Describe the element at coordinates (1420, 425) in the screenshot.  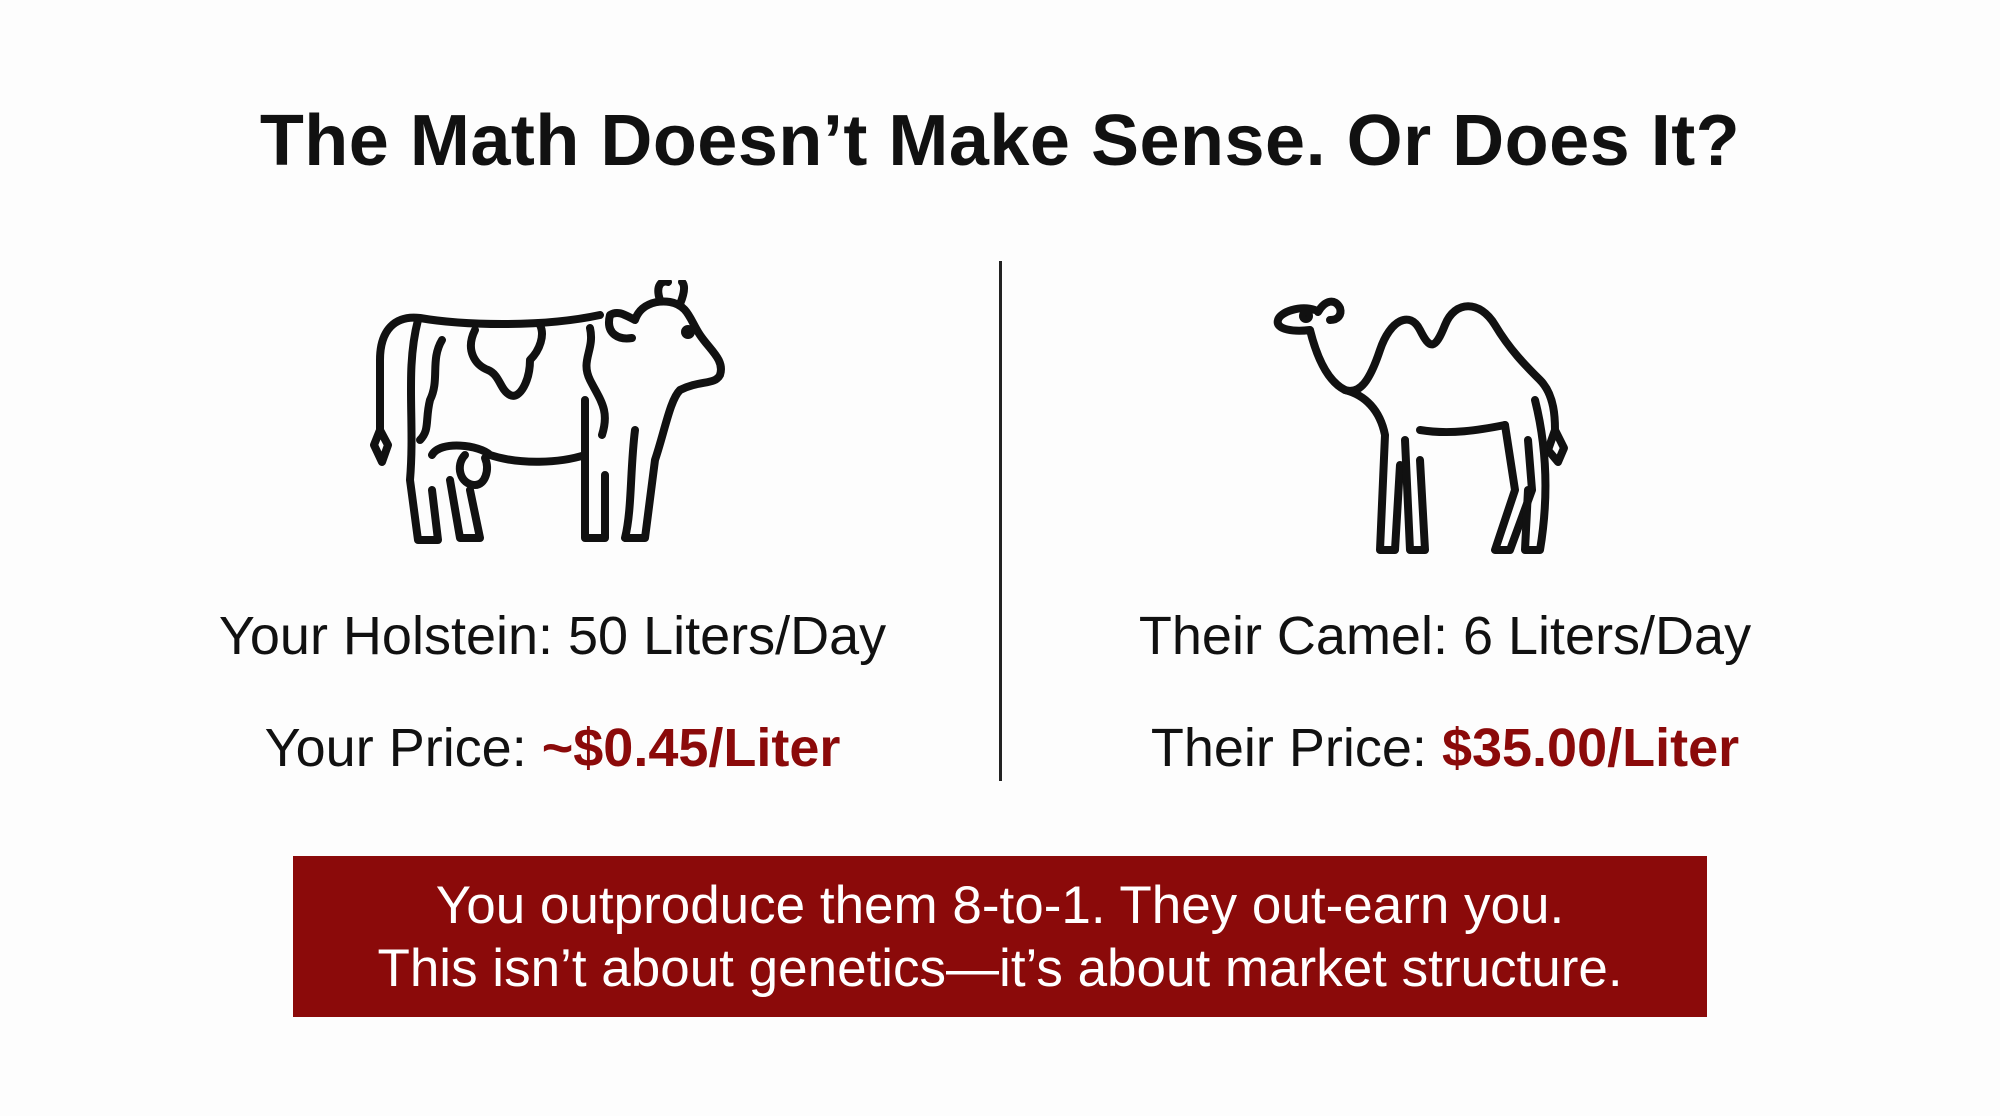
I see `camel-icon` at that location.